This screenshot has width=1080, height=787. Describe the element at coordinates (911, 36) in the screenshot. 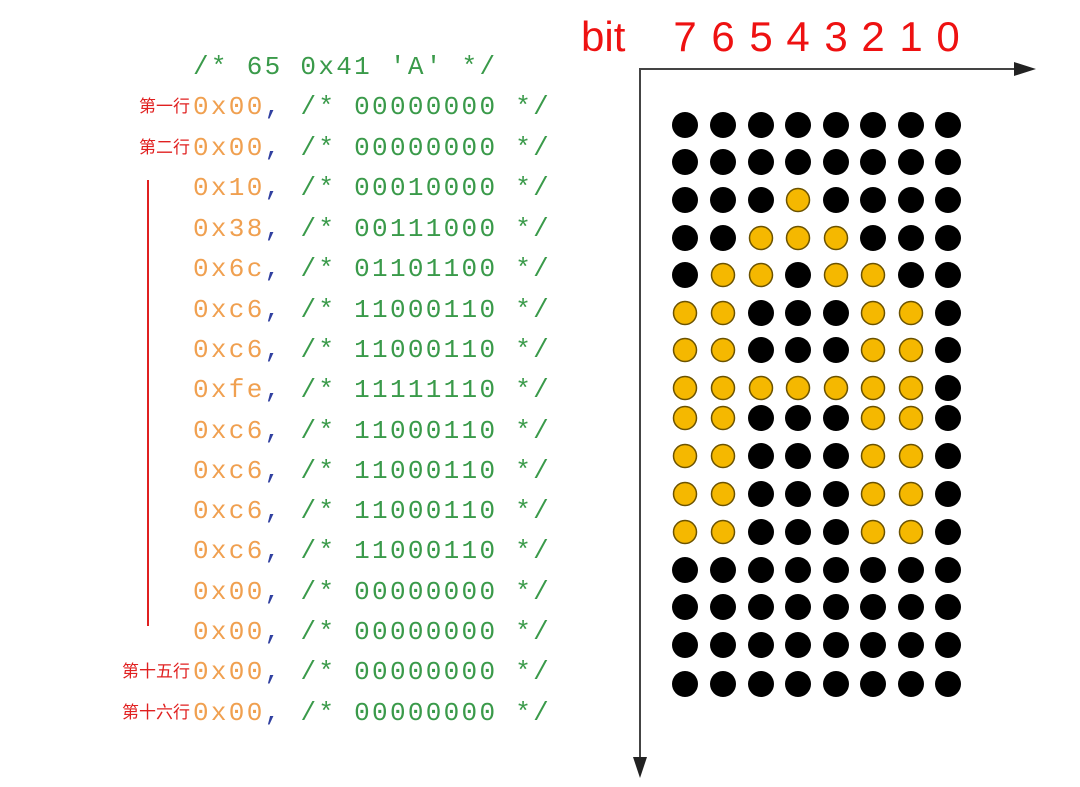

I see `bit-number: 1` at that location.